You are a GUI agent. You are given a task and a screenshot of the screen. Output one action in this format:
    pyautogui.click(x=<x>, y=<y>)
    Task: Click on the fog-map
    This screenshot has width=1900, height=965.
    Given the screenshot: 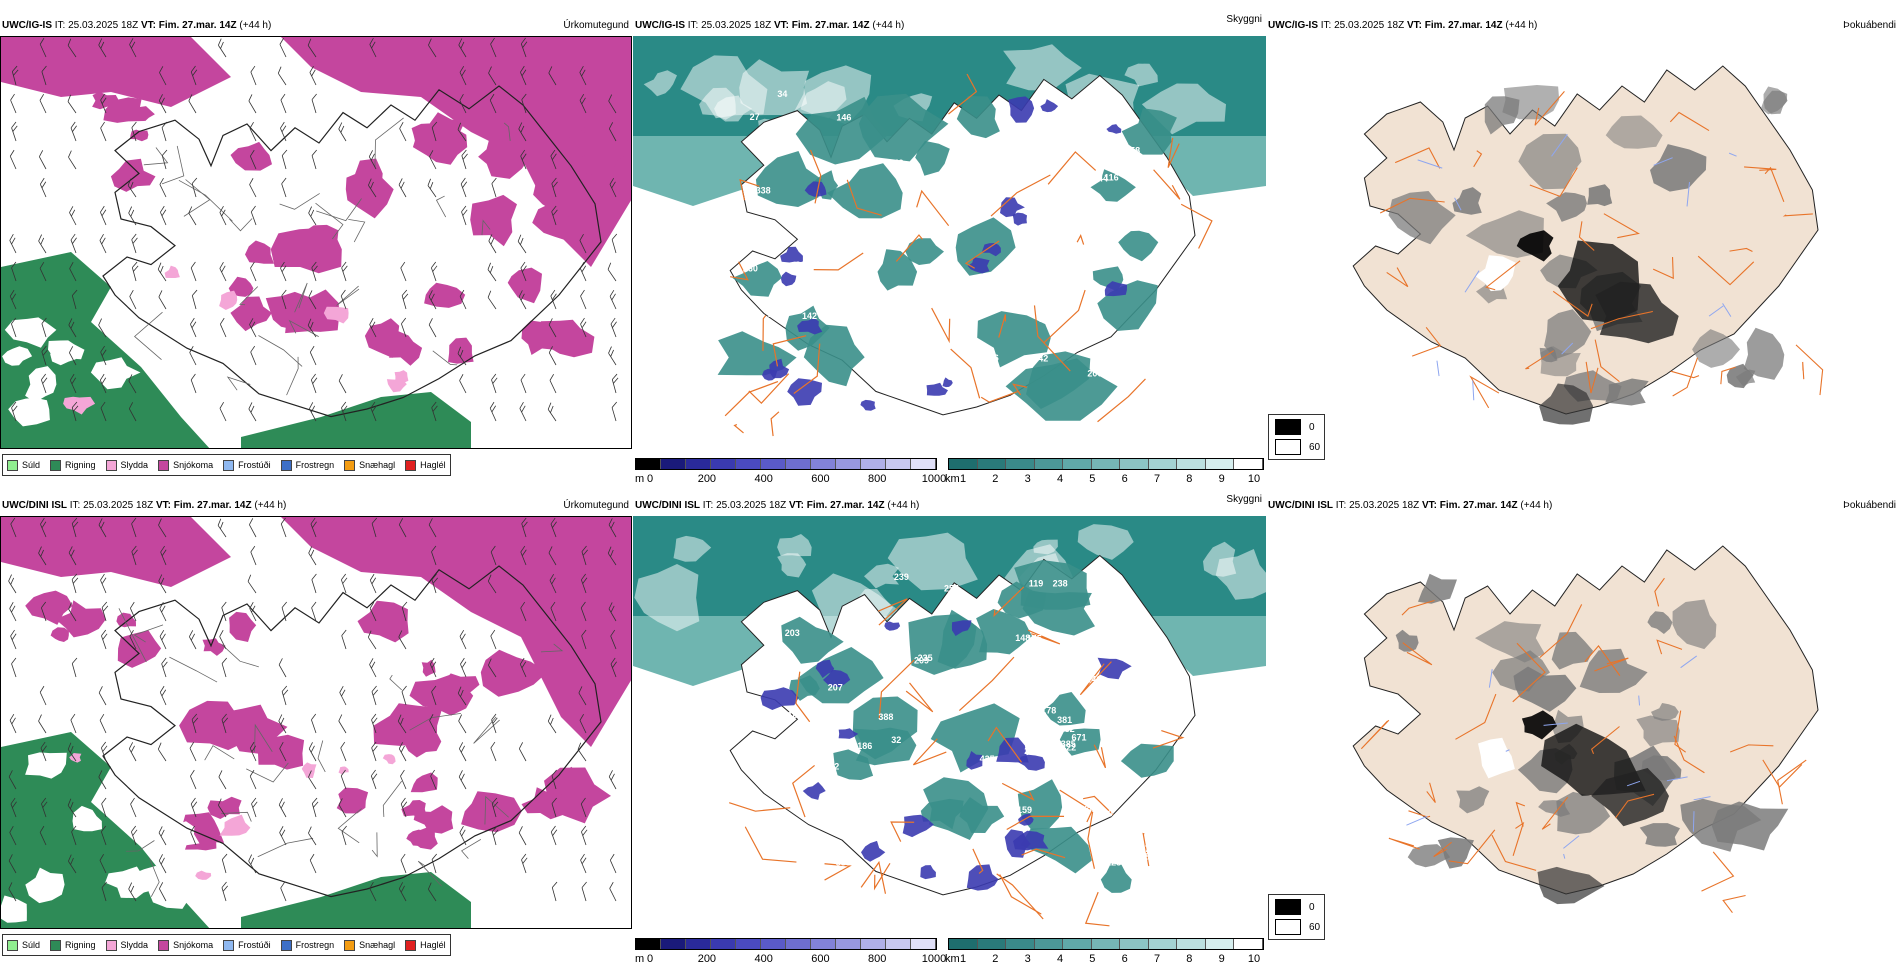 What is the action you would take?
    pyautogui.click(x=1583, y=242)
    